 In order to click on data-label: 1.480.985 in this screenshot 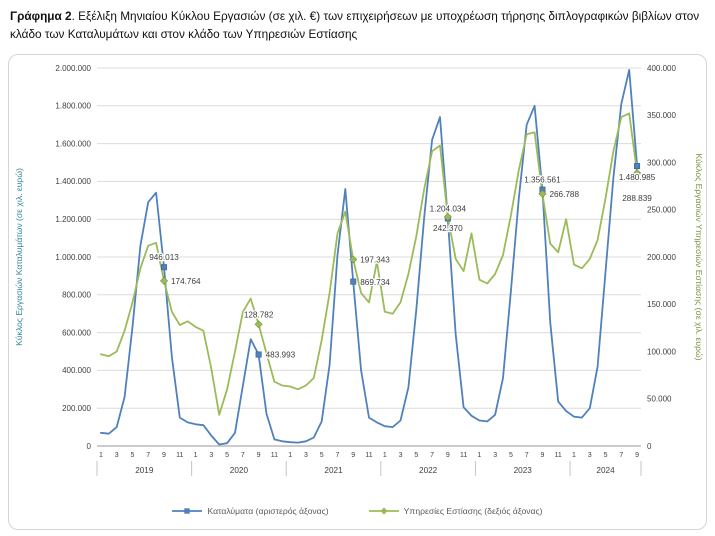, I will do `click(637, 177)`.